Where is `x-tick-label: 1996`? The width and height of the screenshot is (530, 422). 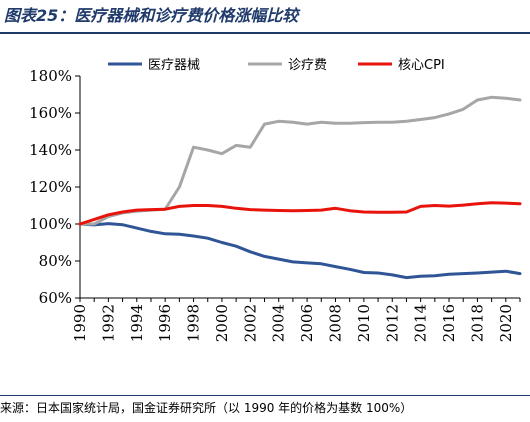
x-tick-label: 1996 is located at coordinates (165, 323).